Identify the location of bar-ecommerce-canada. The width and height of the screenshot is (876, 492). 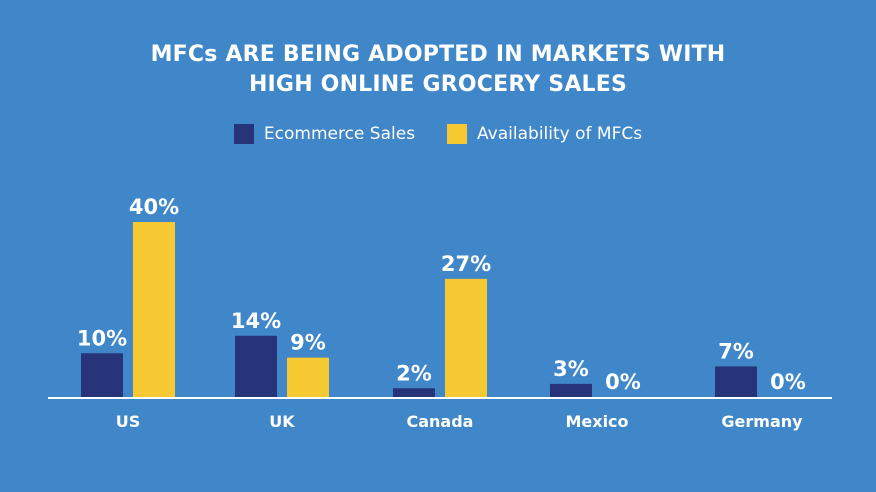
(414, 392).